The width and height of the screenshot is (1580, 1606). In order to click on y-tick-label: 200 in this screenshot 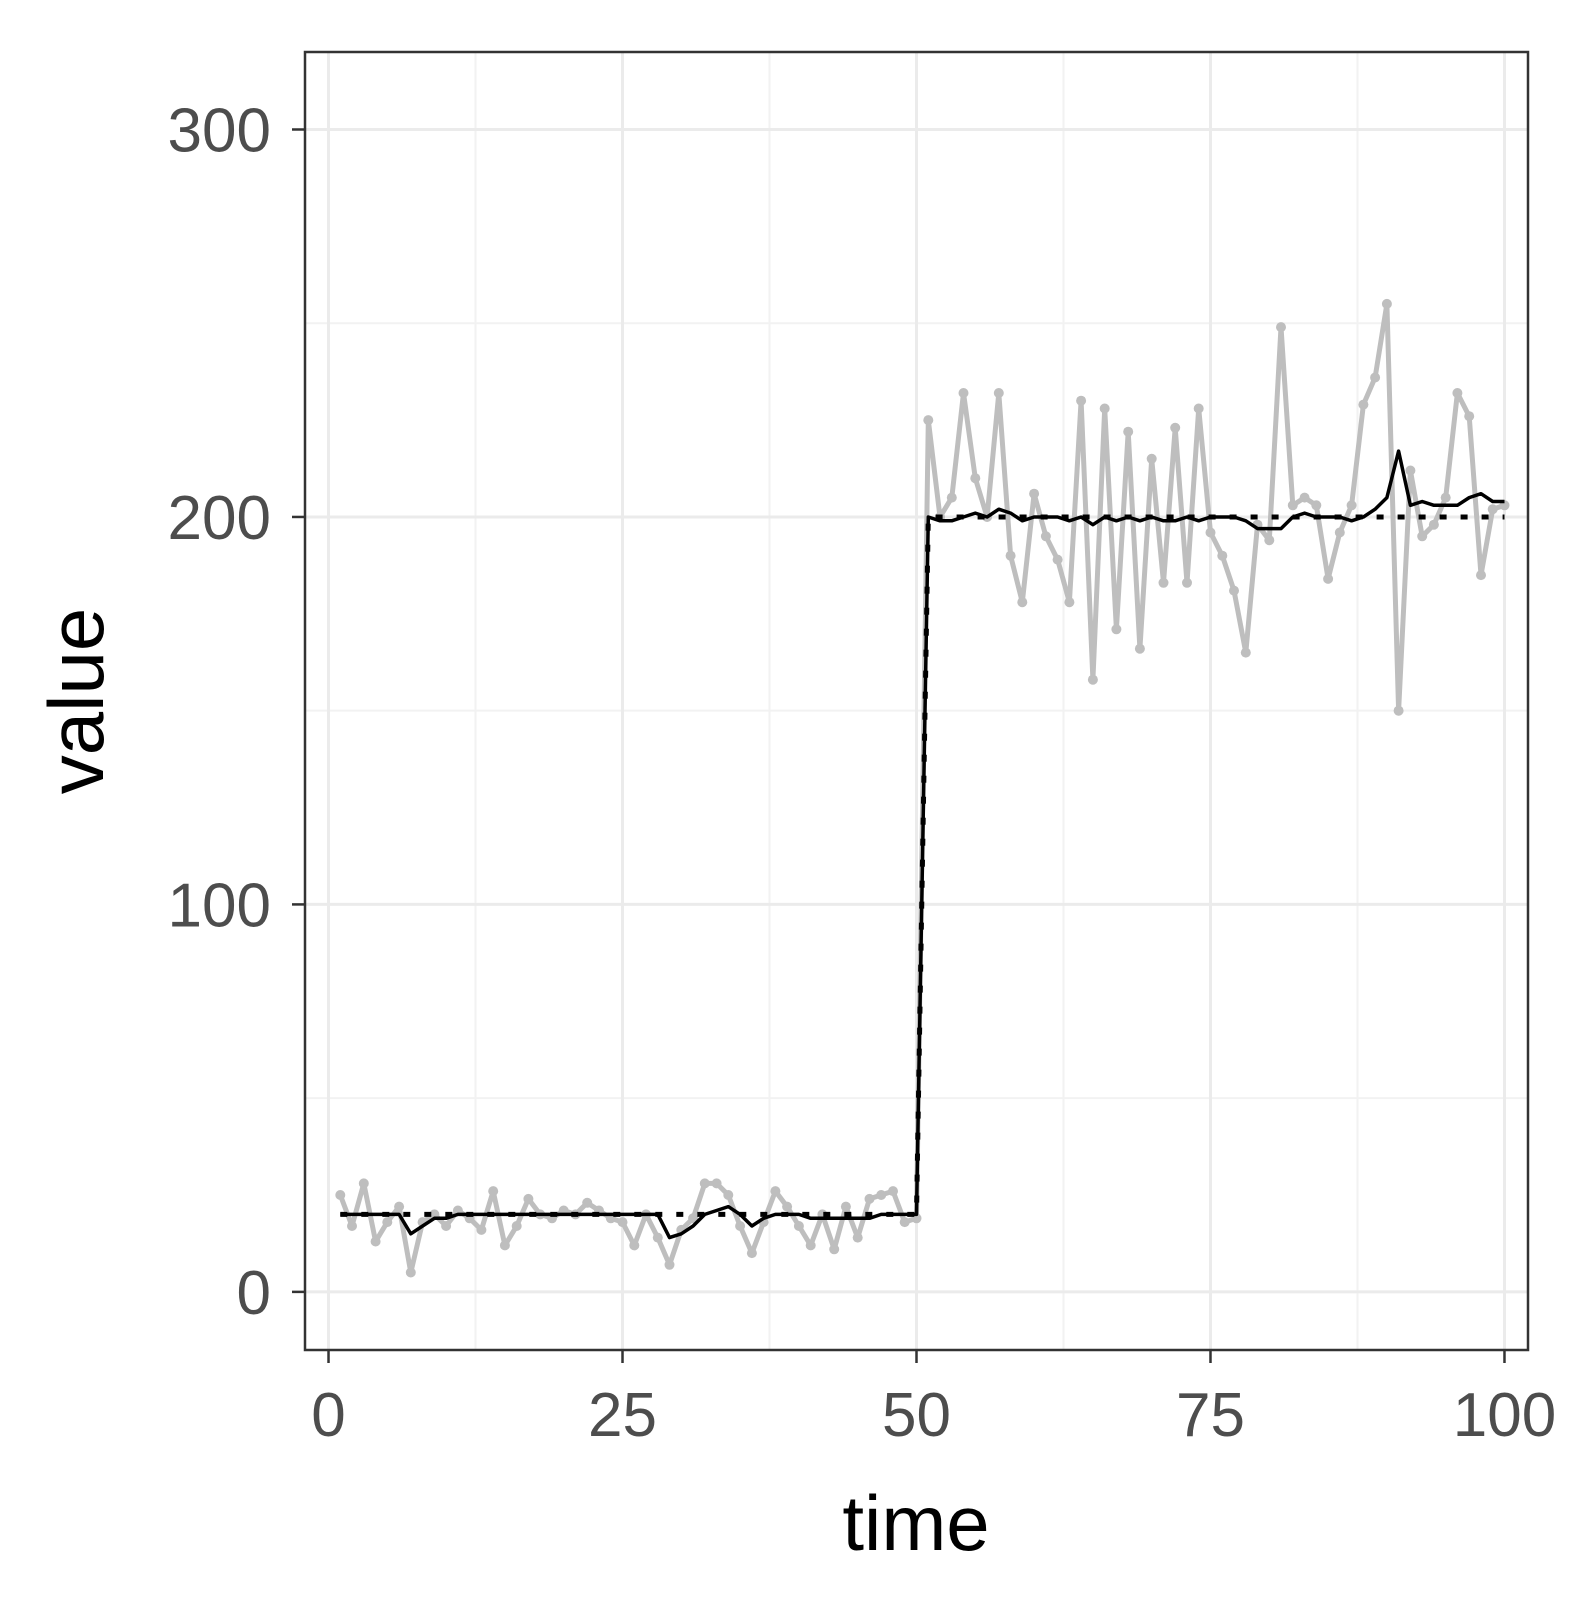, I will do `click(219, 518)`.